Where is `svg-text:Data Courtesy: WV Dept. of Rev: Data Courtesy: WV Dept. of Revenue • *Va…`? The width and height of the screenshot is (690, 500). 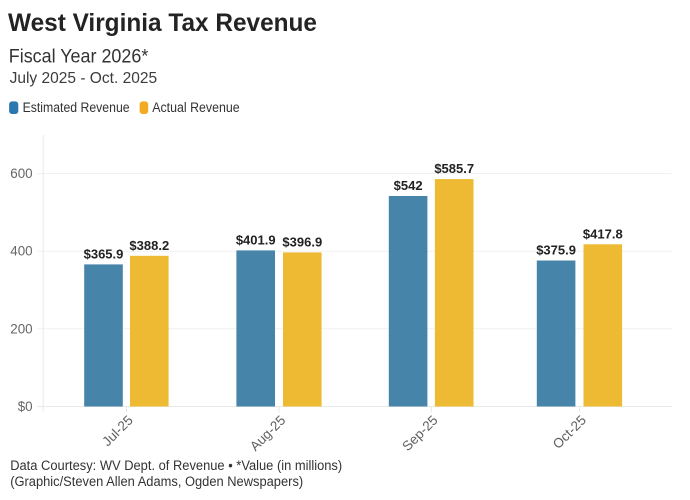
svg-text:Data Courtesy: WV Dept. of Rev: Data Courtesy: WV Dept. of Revenue • *Va… is located at coordinates (176, 465).